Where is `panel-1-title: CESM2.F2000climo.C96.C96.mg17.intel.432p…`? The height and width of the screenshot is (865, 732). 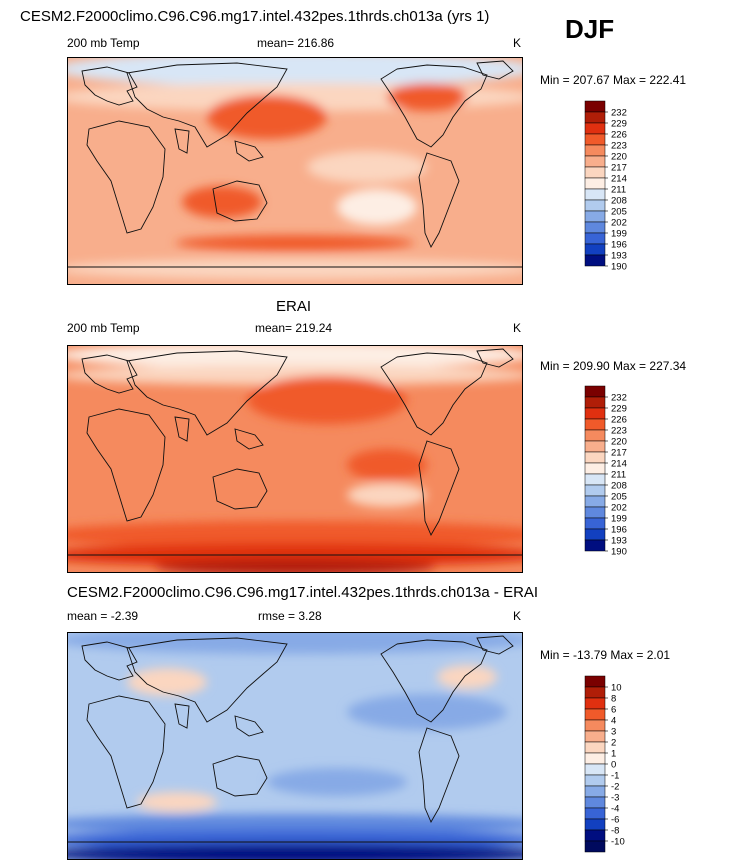 panel-1-title: CESM2.F2000climo.C96.C96.mg17.intel.432p… is located at coordinates (255, 16).